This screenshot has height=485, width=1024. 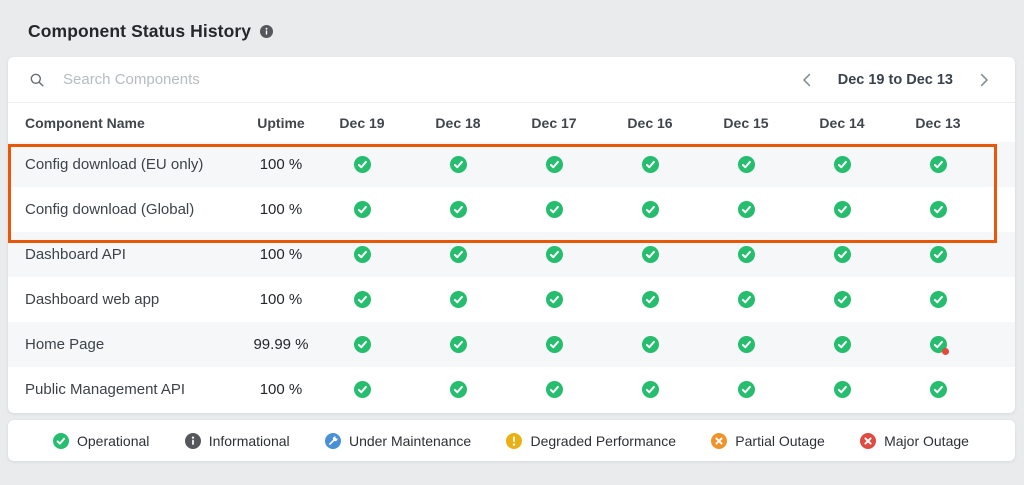 What do you see at coordinates (65, 344) in the screenshot?
I see `component-name-cell: Home Page` at bounding box center [65, 344].